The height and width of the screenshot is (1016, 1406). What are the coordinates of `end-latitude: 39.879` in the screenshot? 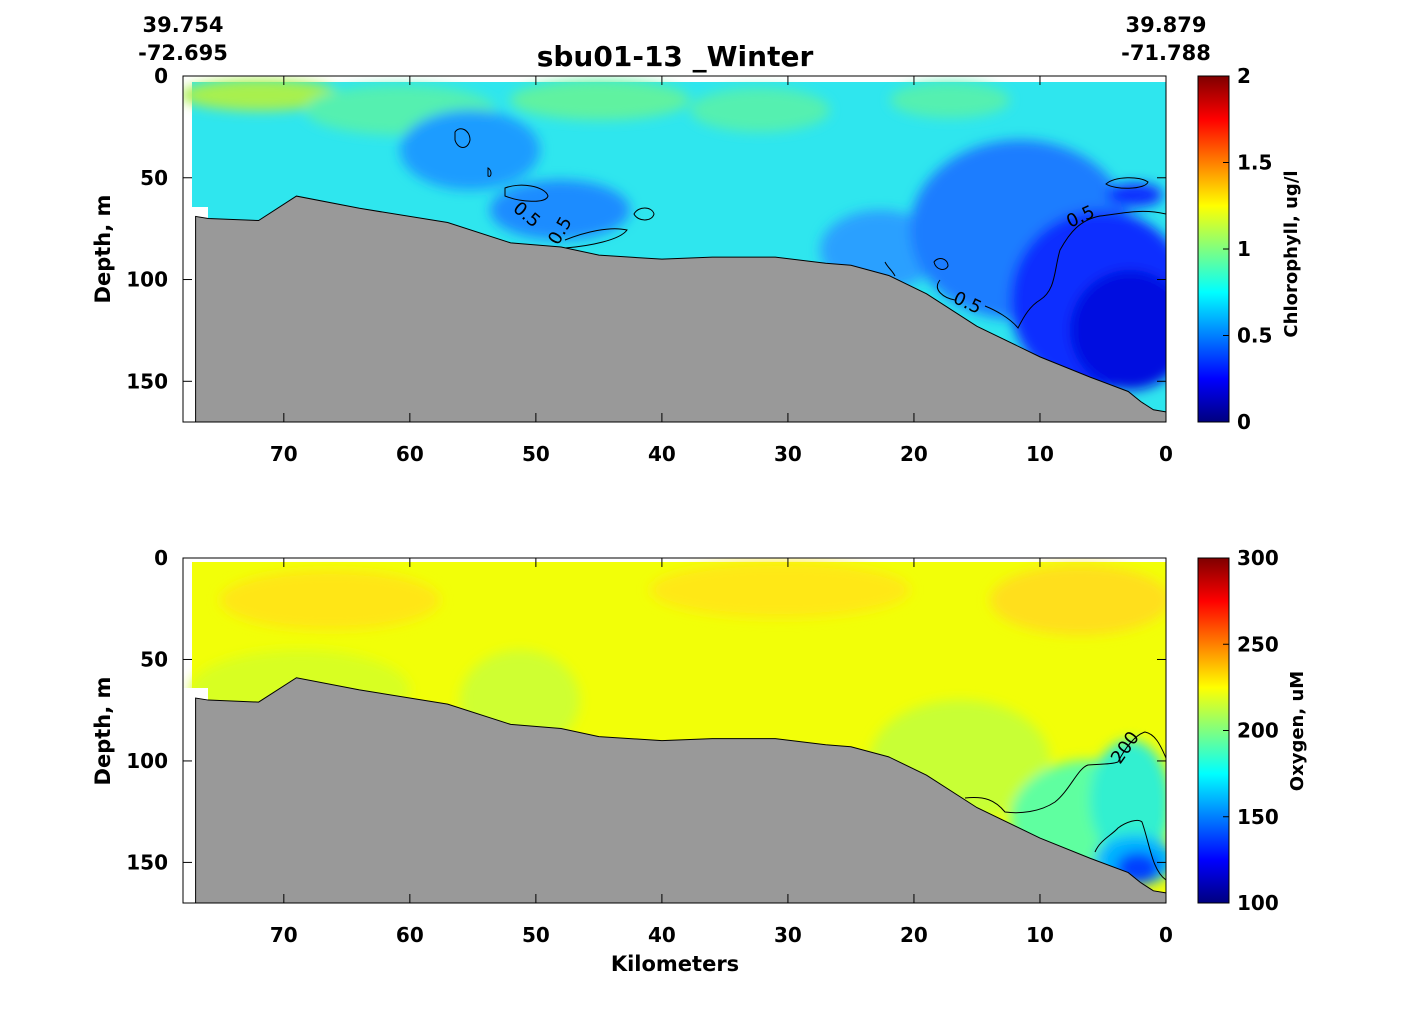 It's located at (1165, 25).